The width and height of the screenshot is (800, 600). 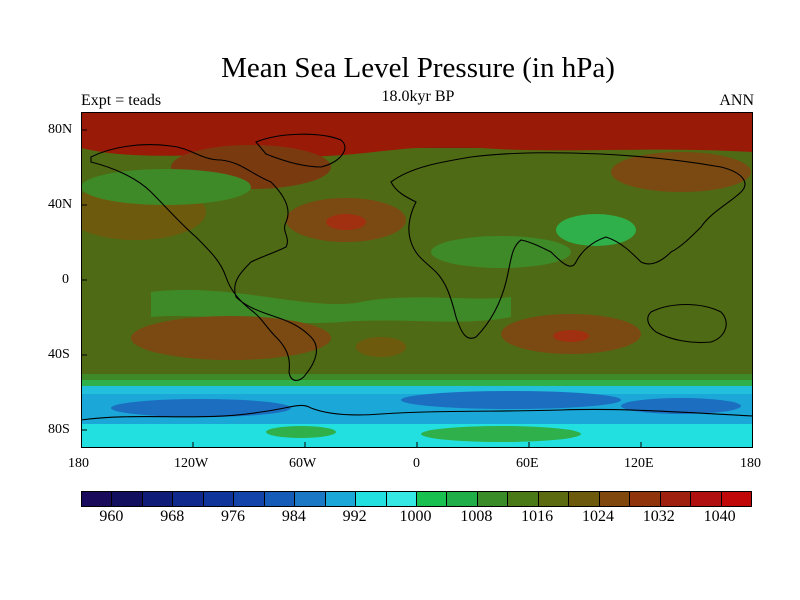 What do you see at coordinates (736, 100) in the screenshot?
I see `season-label: ANN` at bounding box center [736, 100].